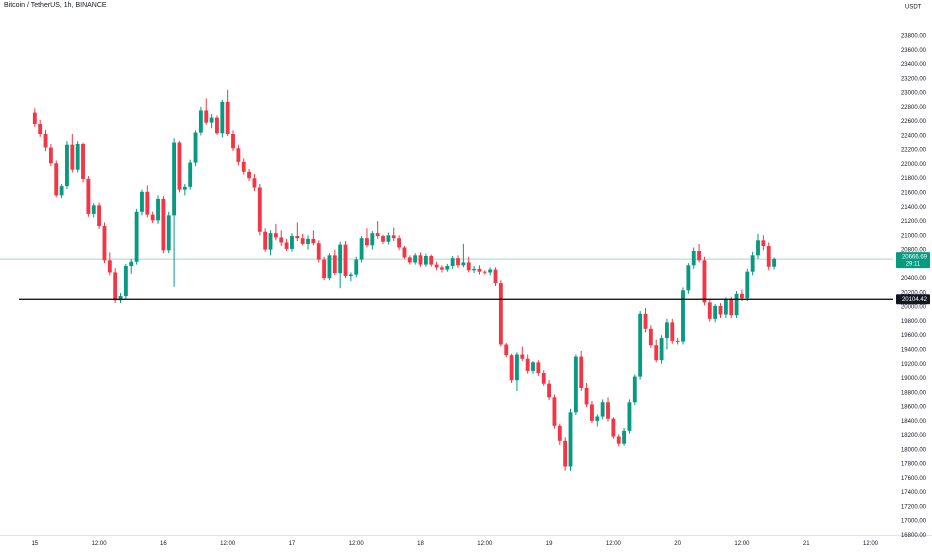 Image resolution: width=932 pixels, height=555 pixels. Describe the element at coordinates (914, 51) in the screenshot. I see `y-tick-label: 23600.00` at that location.